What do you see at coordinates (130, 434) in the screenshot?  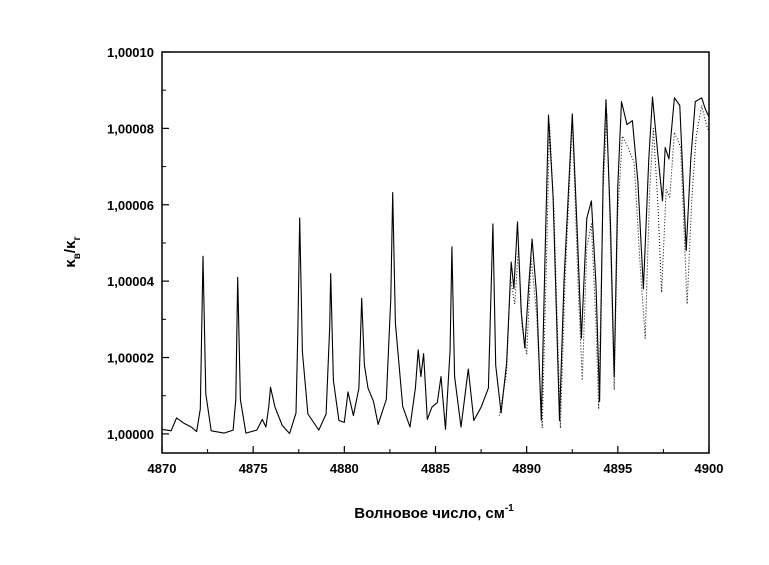 I see `y-tick-label: 1,00000` at bounding box center [130, 434].